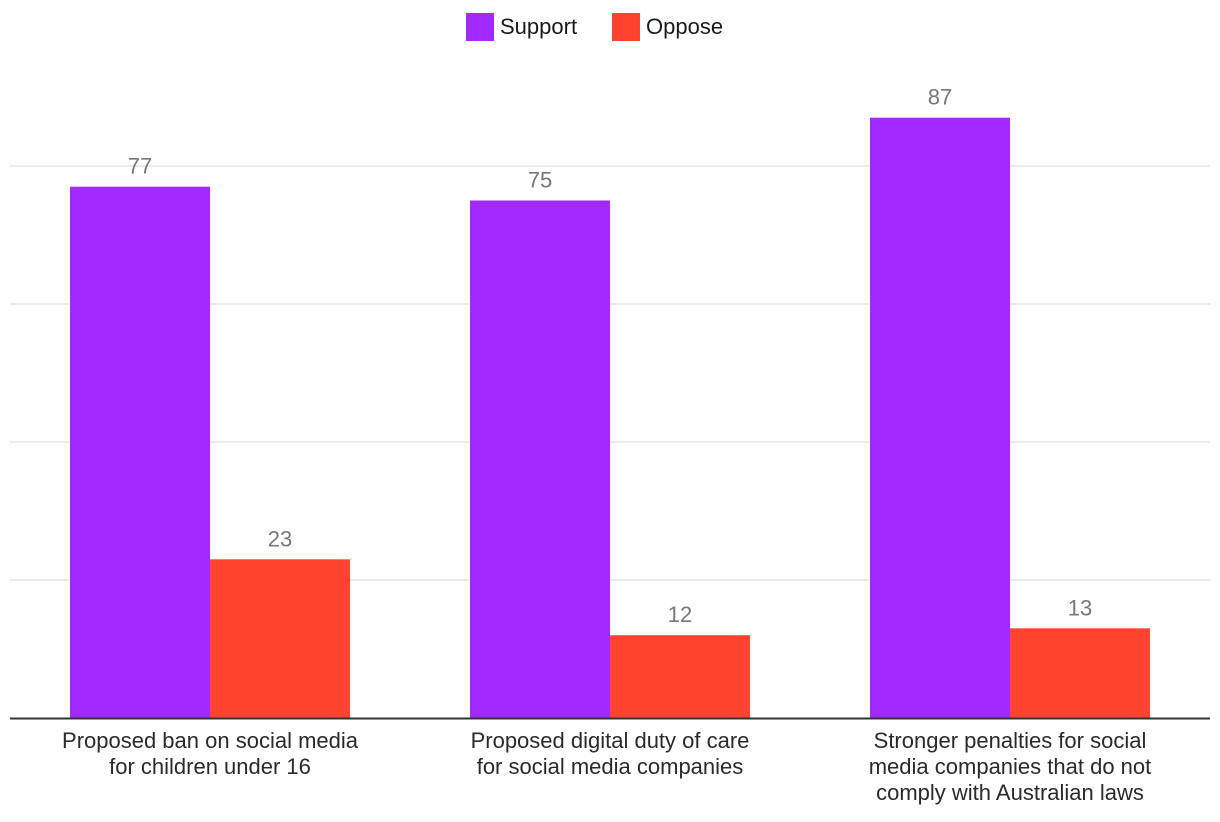 Image resolution: width=1220 pixels, height=822 pixels. Describe the element at coordinates (626, 27) in the screenshot. I see `legend-swatch-oppose` at that location.